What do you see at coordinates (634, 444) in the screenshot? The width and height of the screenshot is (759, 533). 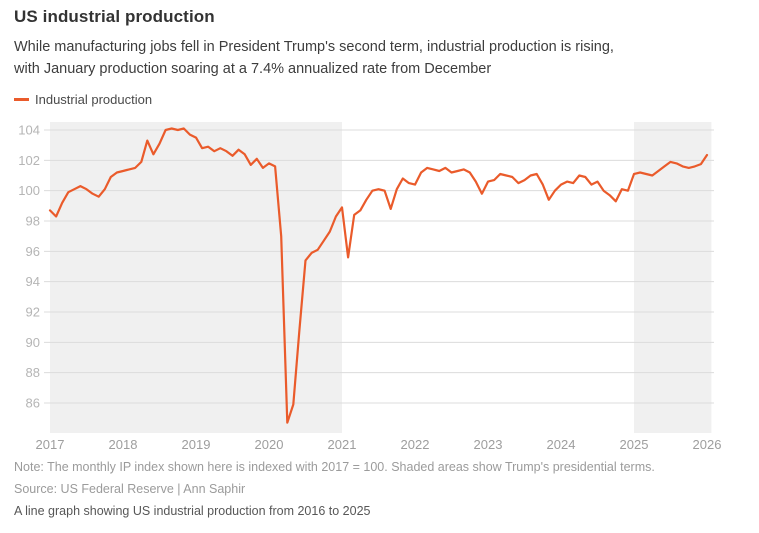 I see `x-axis-tick-label: 2025` at bounding box center [634, 444].